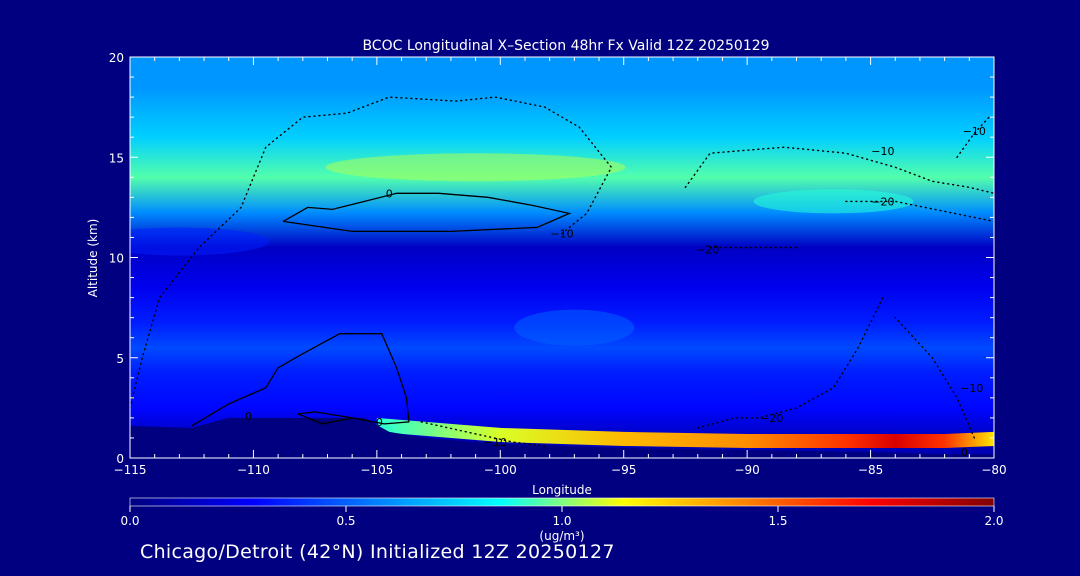 The width and height of the screenshot is (1080, 576). What do you see at coordinates (116, 259) in the screenshot?
I see `y-tick-label: 10` at bounding box center [116, 259].